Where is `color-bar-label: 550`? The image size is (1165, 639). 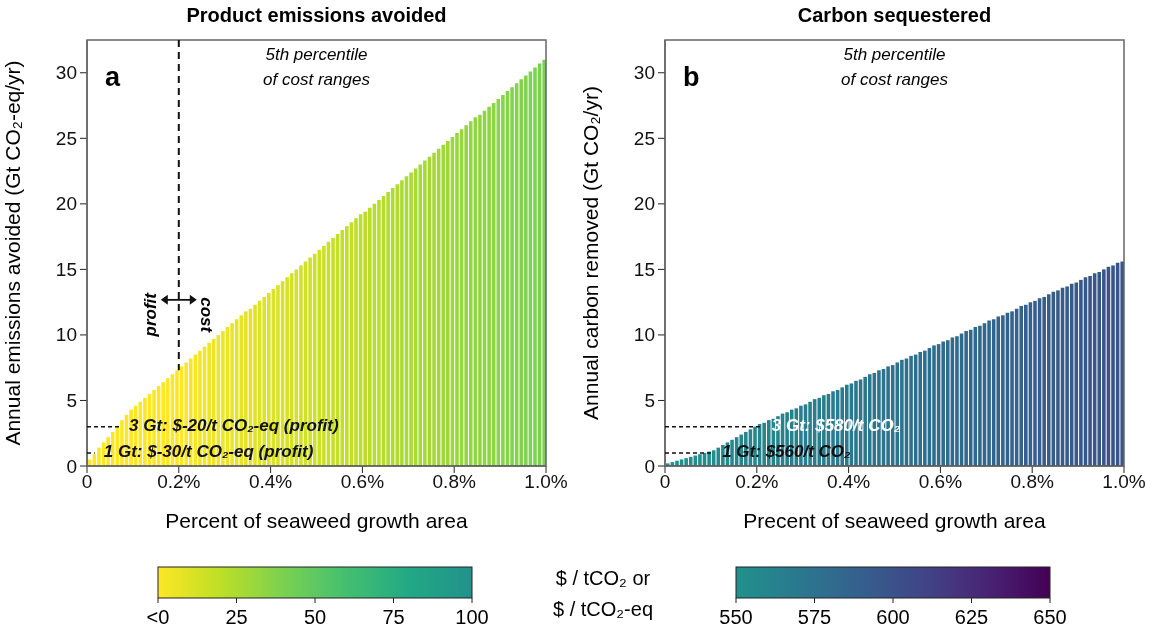 color-bar-label: 550 is located at coordinates (736, 617).